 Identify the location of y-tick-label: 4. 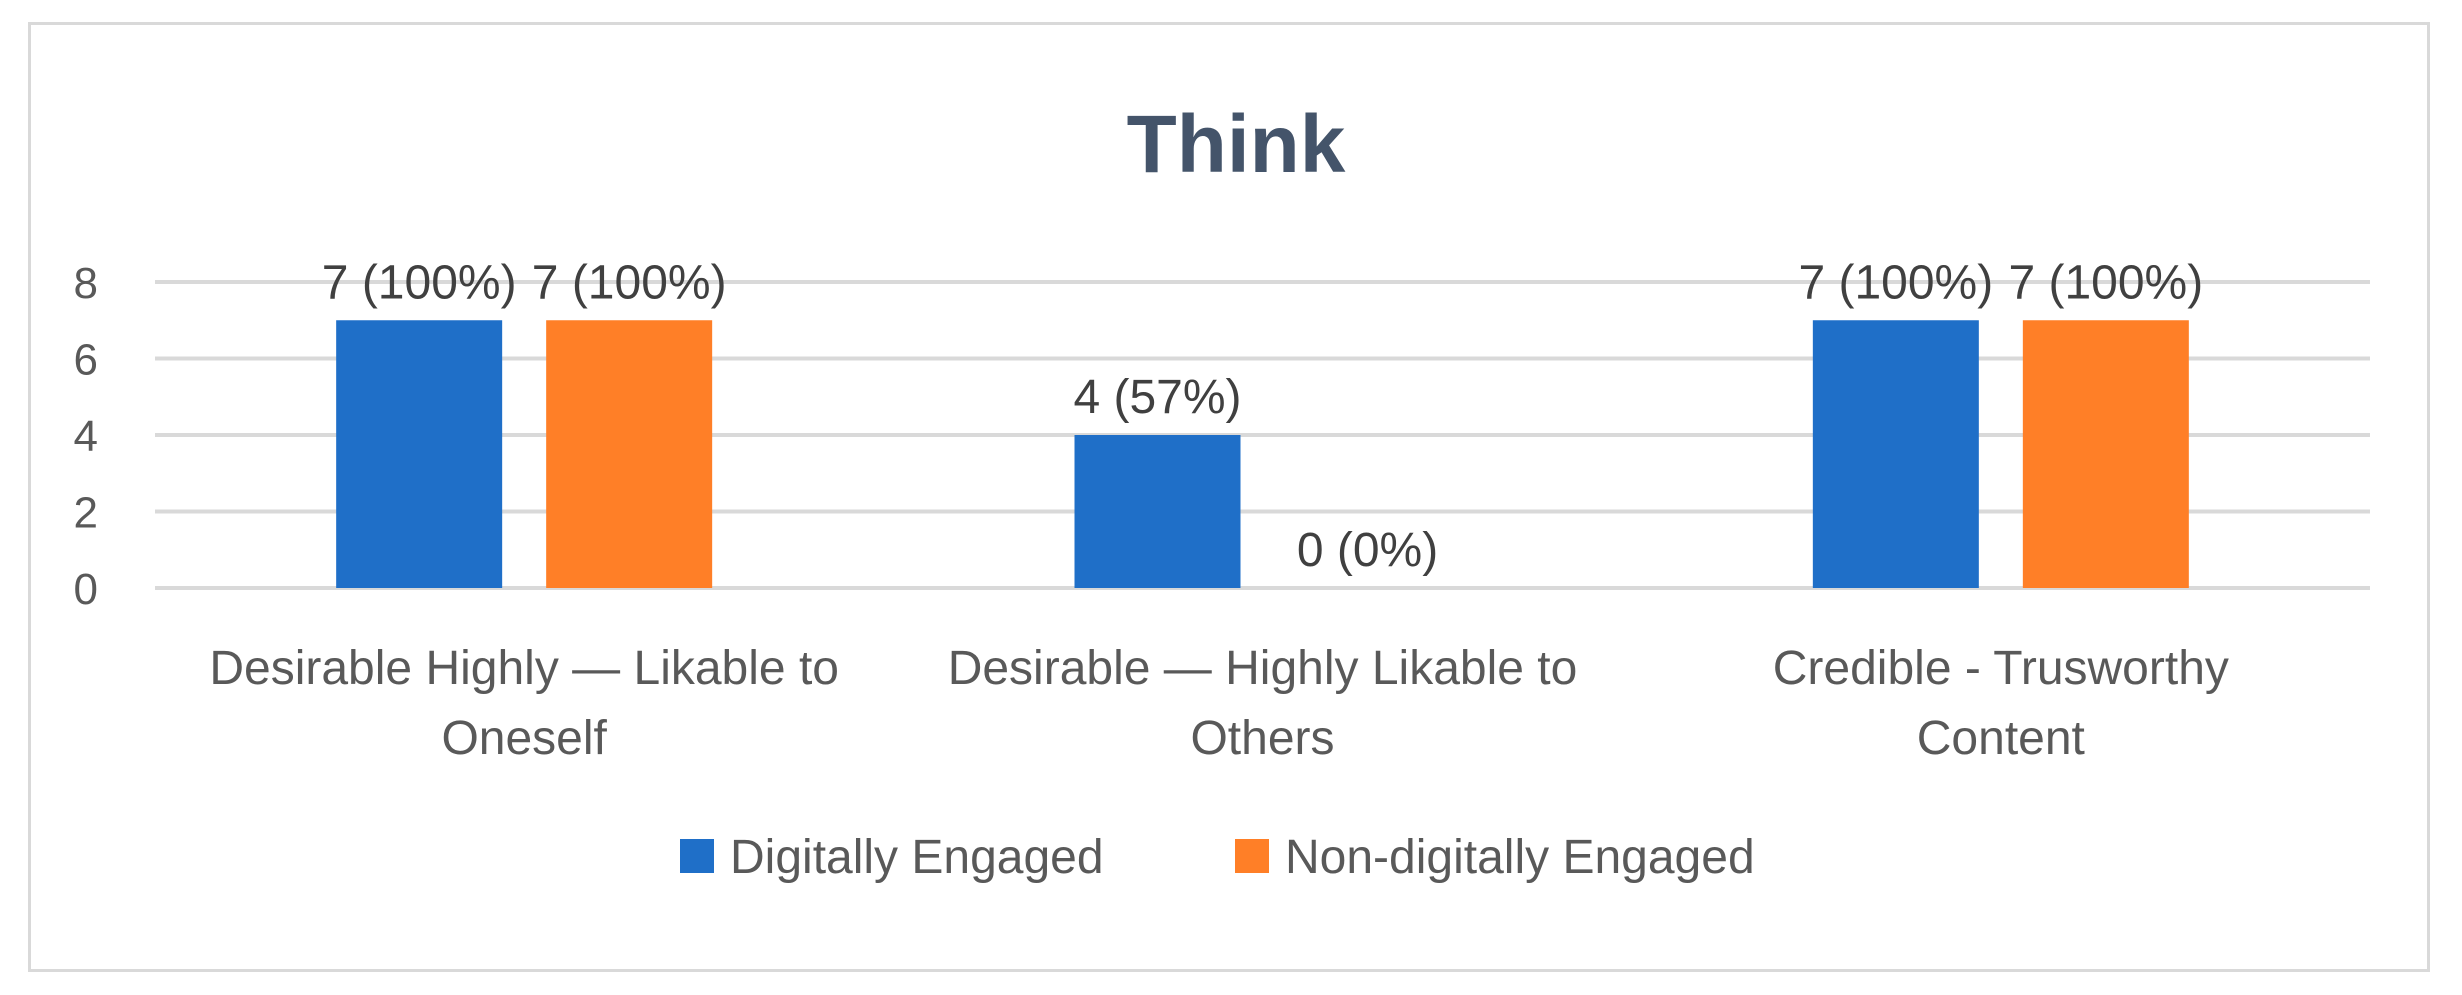
(86, 436).